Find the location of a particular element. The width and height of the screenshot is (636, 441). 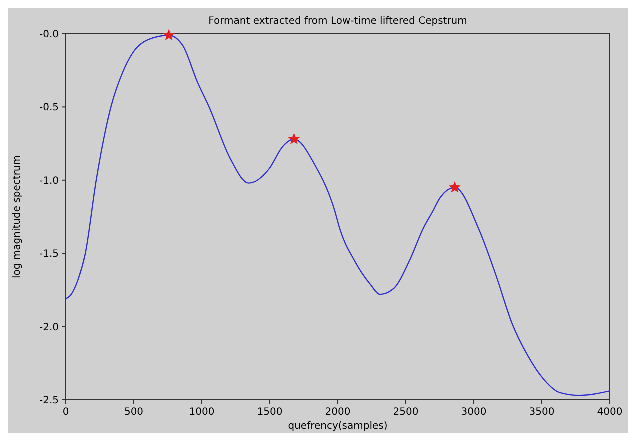

x-tick-label: 500 is located at coordinates (134, 412).